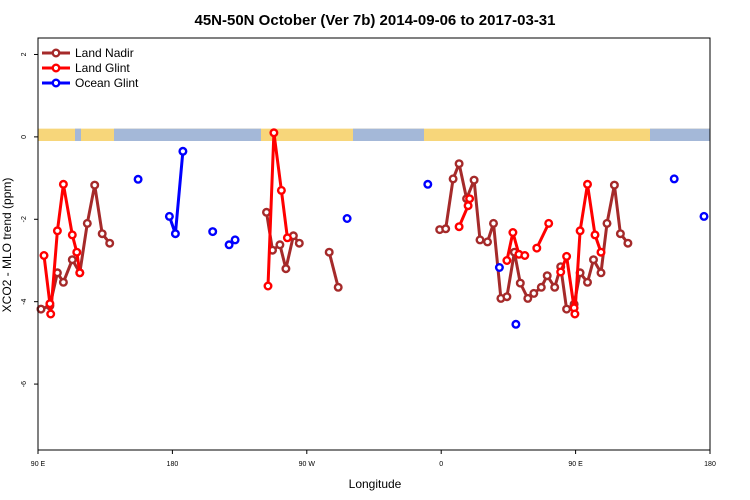 This screenshot has height=500, width=750. I want to click on x-tick-label: 90 W, so click(307, 464).